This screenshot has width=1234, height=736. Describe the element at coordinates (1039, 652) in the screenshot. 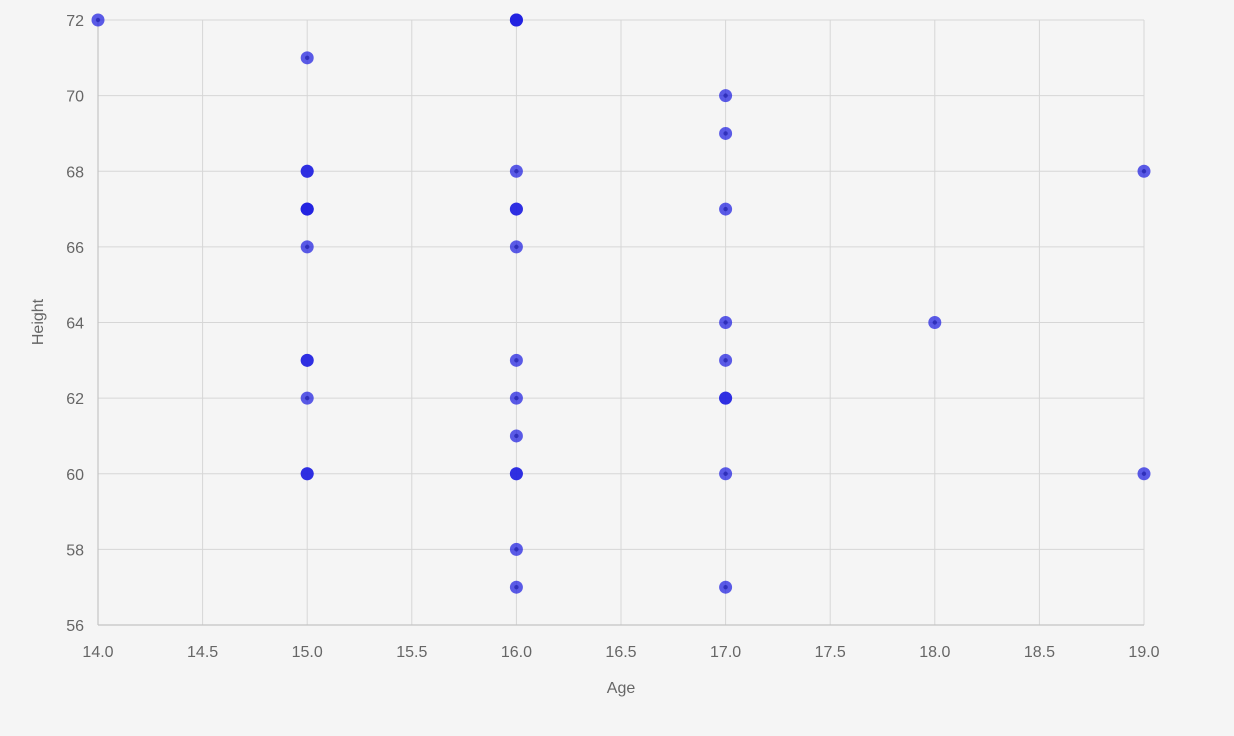

I see `x-tick-label: 18.5` at that location.